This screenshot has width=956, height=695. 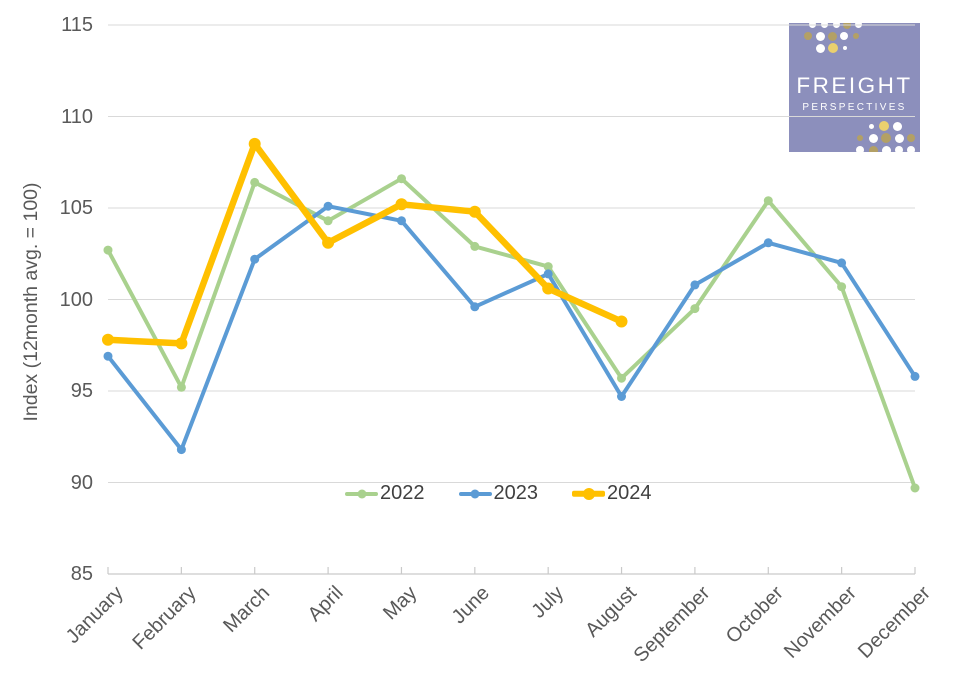 What do you see at coordinates (255, 182) in the screenshot?
I see `data-point-2022-March` at bounding box center [255, 182].